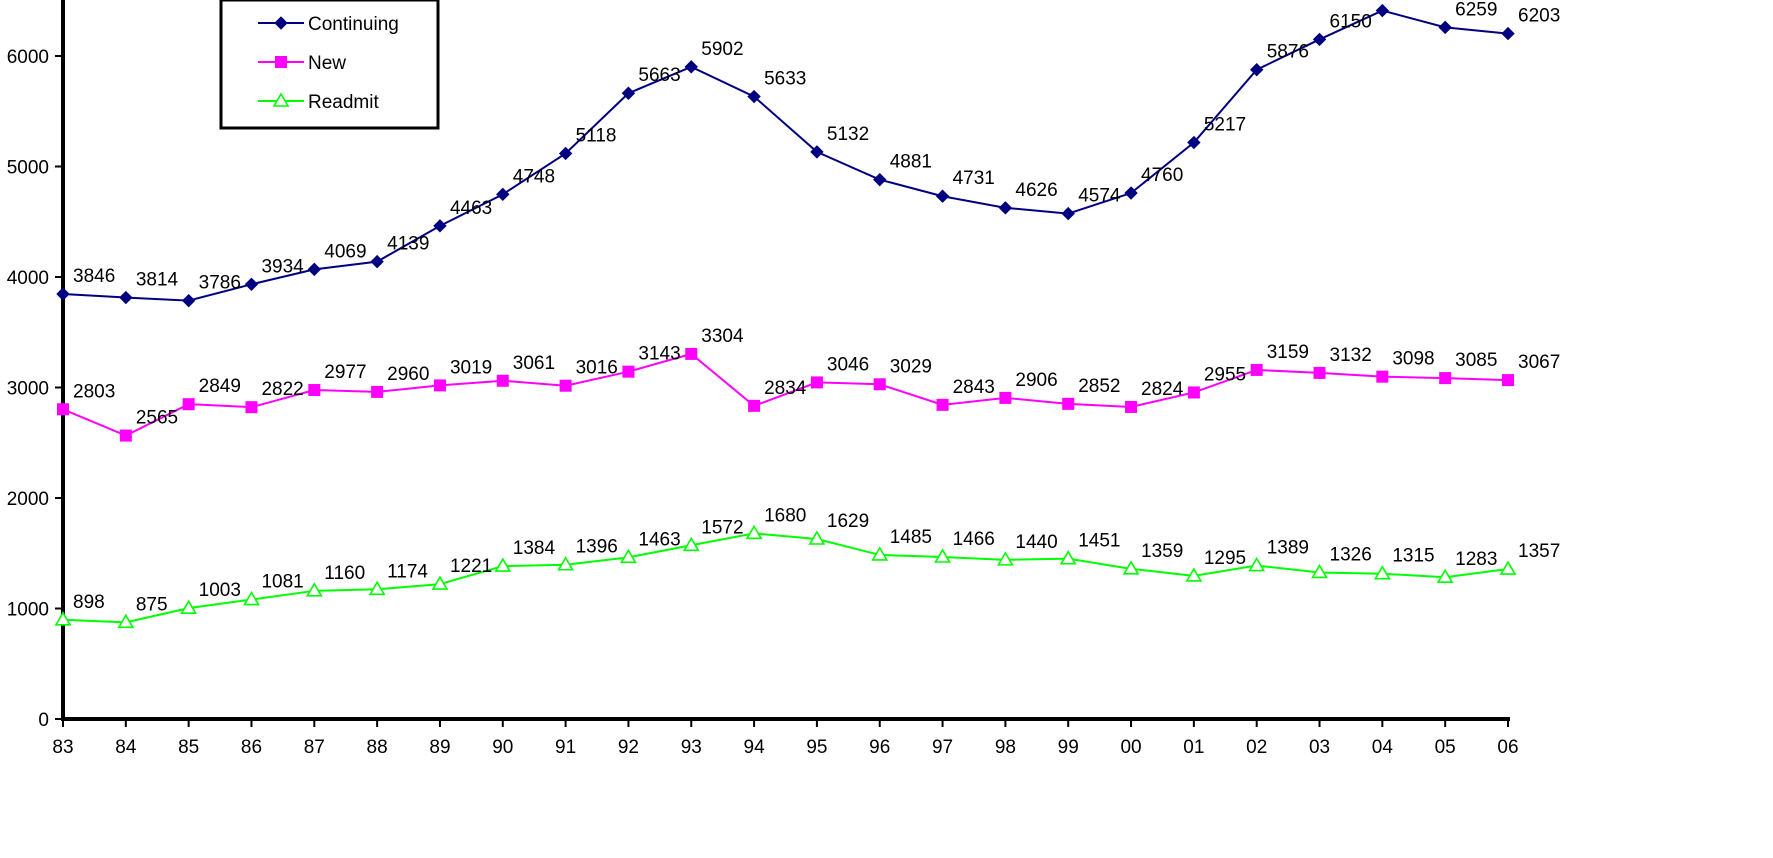  What do you see at coordinates (220, 283) in the screenshot?
I see `data-label-continuing: 3786` at bounding box center [220, 283].